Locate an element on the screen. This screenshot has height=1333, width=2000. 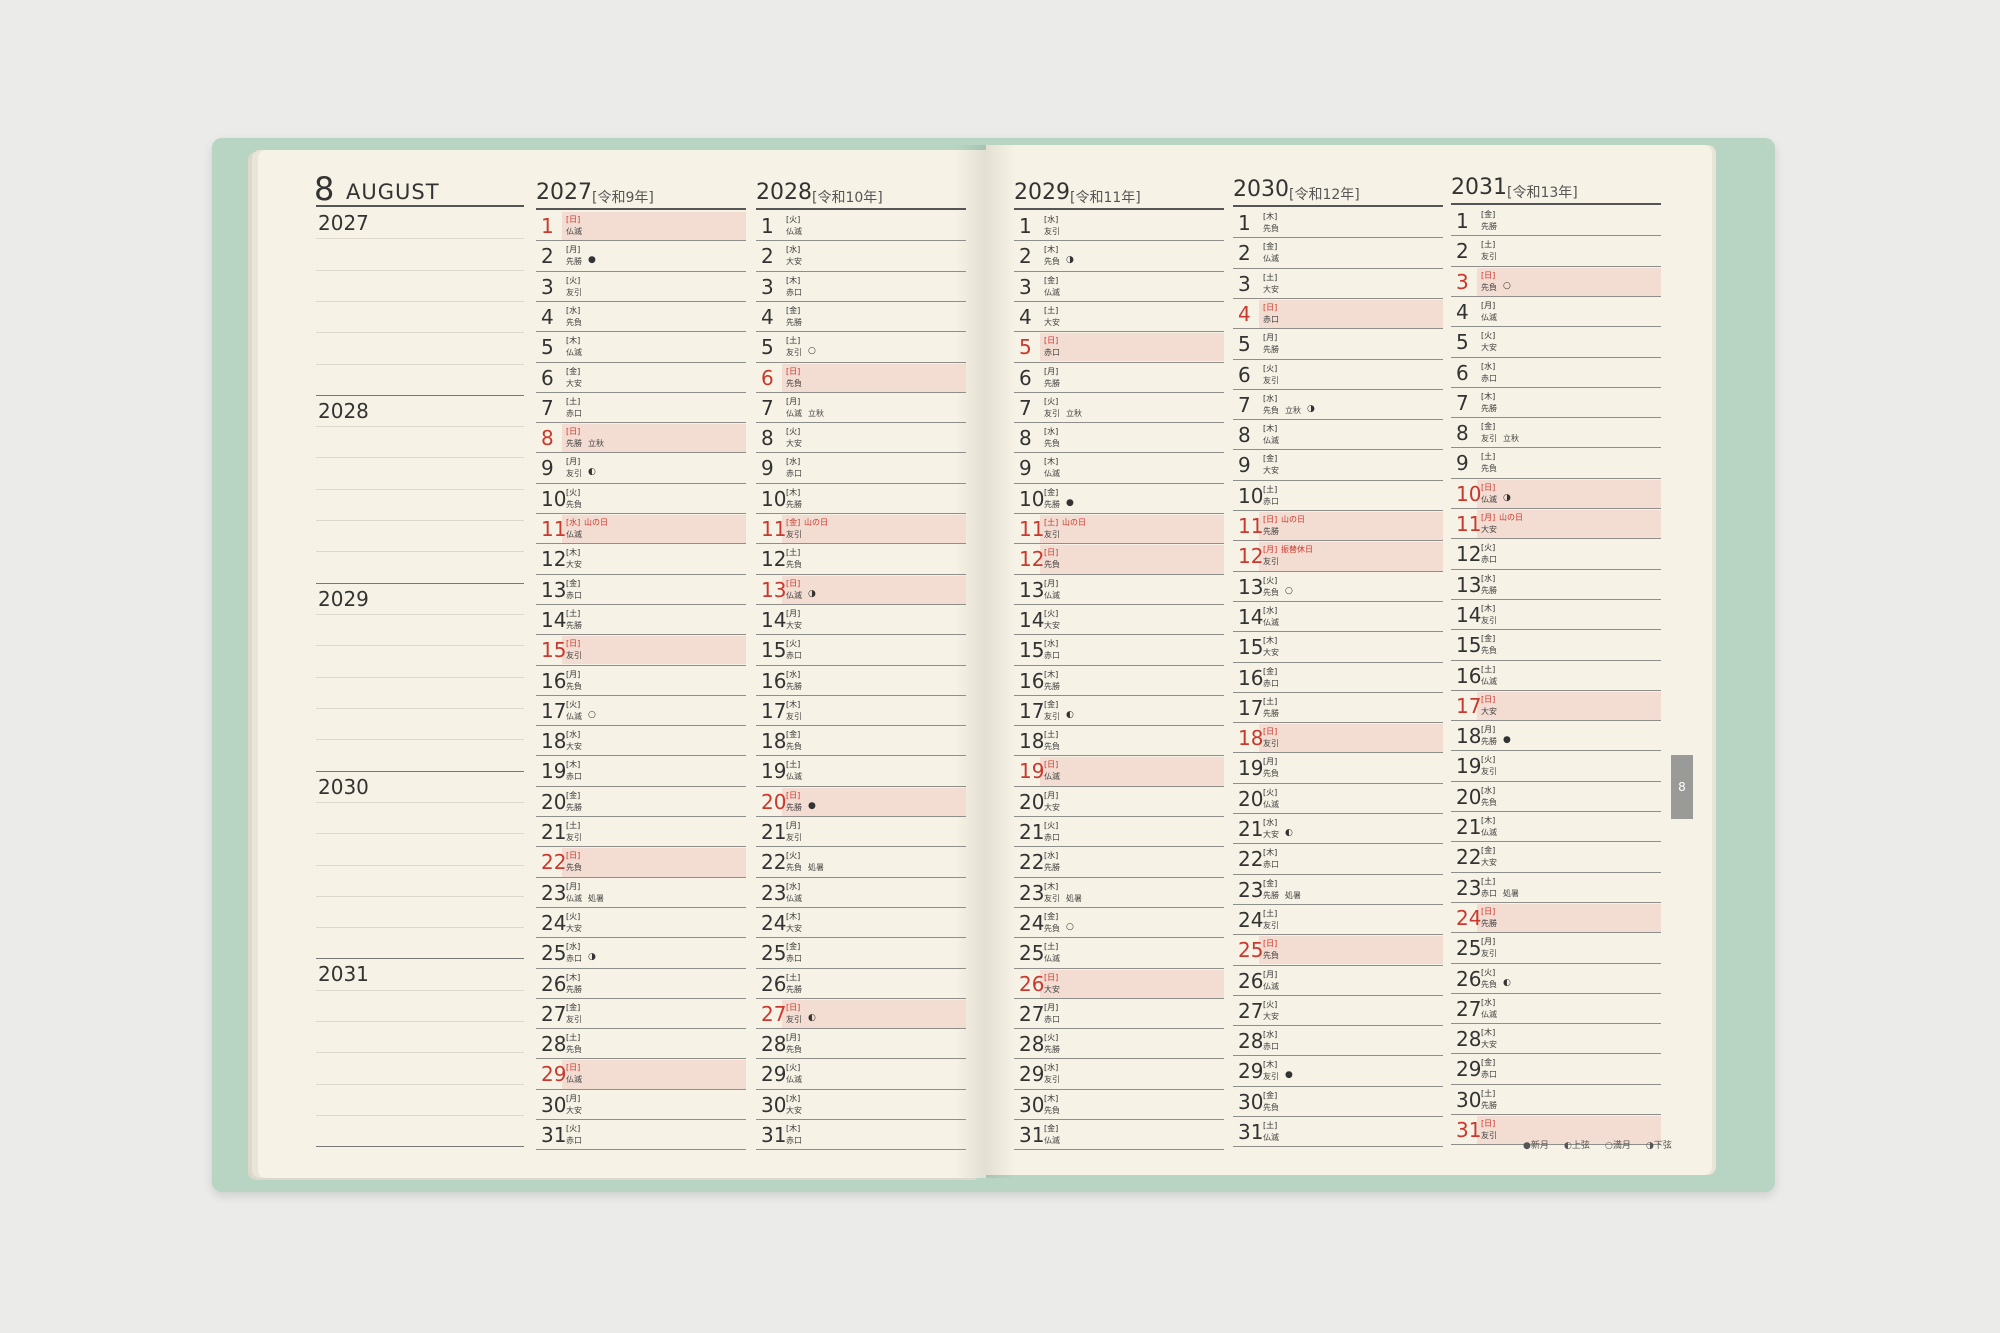
day-number: 7 is located at coordinates (1244, 404).